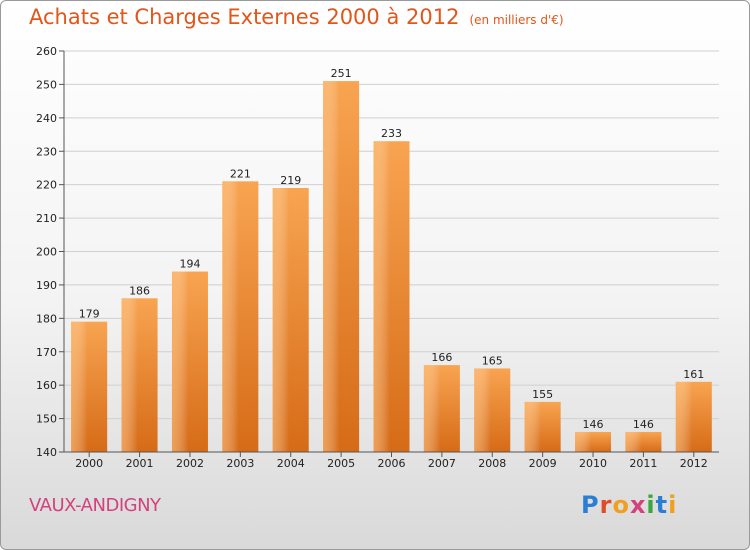 This screenshot has width=750, height=550. What do you see at coordinates (290, 180) in the screenshot?
I see `data-label: 219` at bounding box center [290, 180].